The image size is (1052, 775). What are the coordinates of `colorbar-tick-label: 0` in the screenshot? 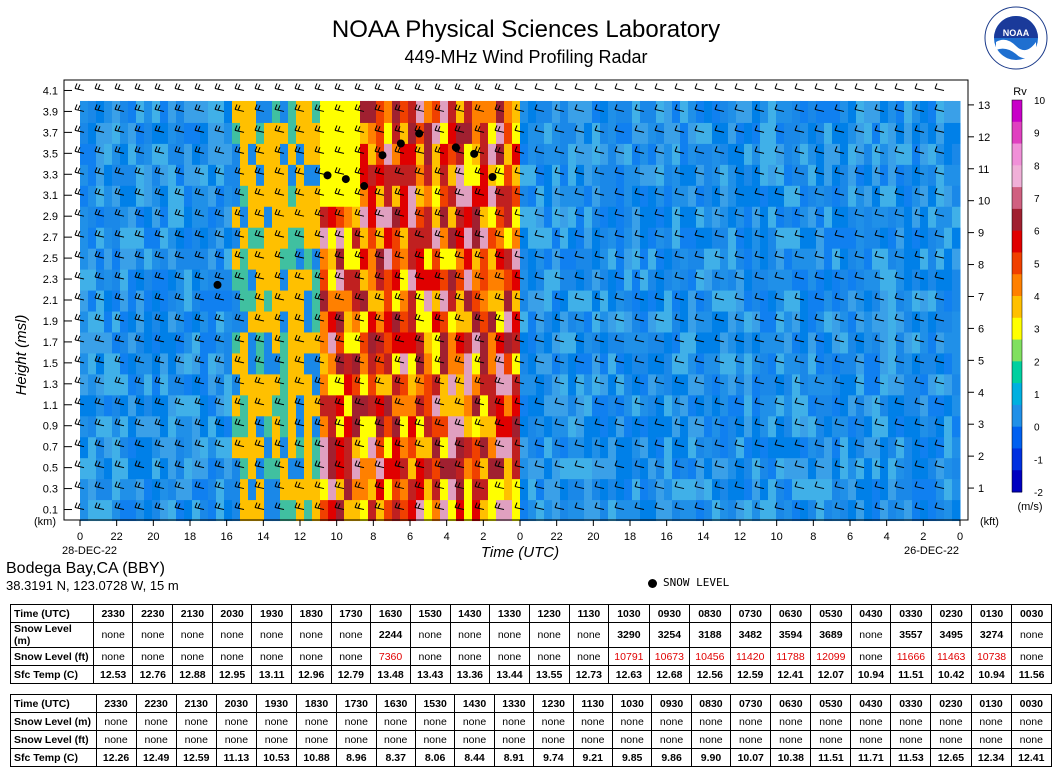 It's located at (1037, 428).